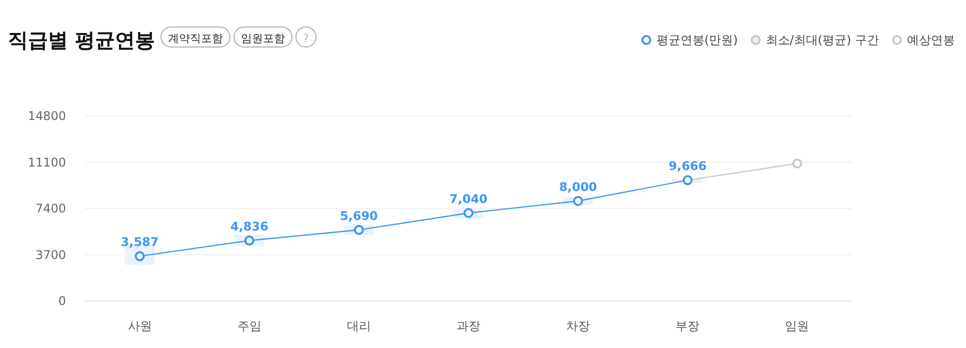  What do you see at coordinates (50, 255) in the screenshot?
I see `y-tick-label: 3700` at bounding box center [50, 255].